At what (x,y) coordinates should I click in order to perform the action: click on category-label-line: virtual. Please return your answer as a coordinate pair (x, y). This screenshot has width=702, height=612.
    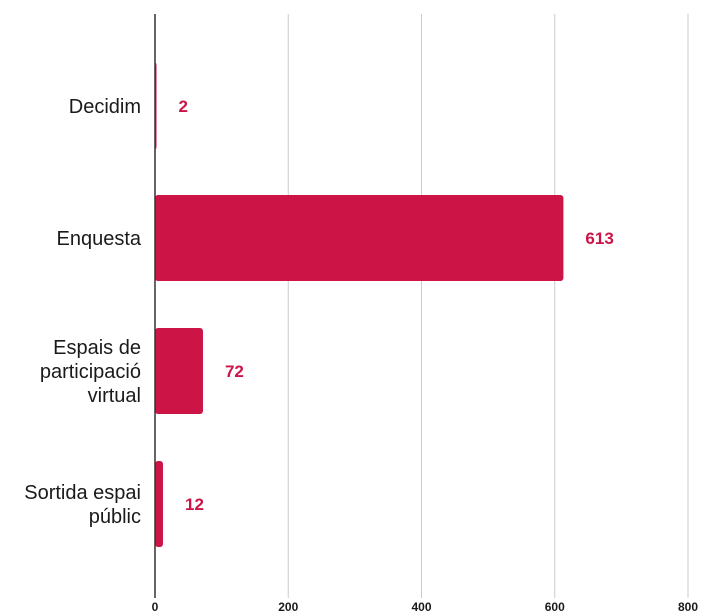
    Looking at the image, I should click on (114, 396).